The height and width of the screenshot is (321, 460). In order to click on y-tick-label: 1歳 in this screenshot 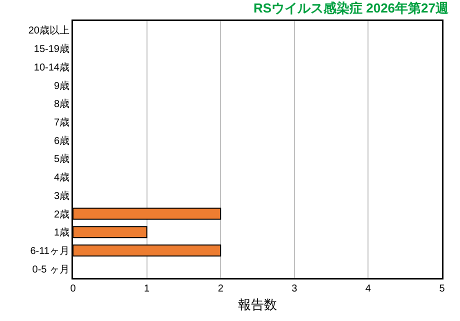, I will do `click(62, 232)`.